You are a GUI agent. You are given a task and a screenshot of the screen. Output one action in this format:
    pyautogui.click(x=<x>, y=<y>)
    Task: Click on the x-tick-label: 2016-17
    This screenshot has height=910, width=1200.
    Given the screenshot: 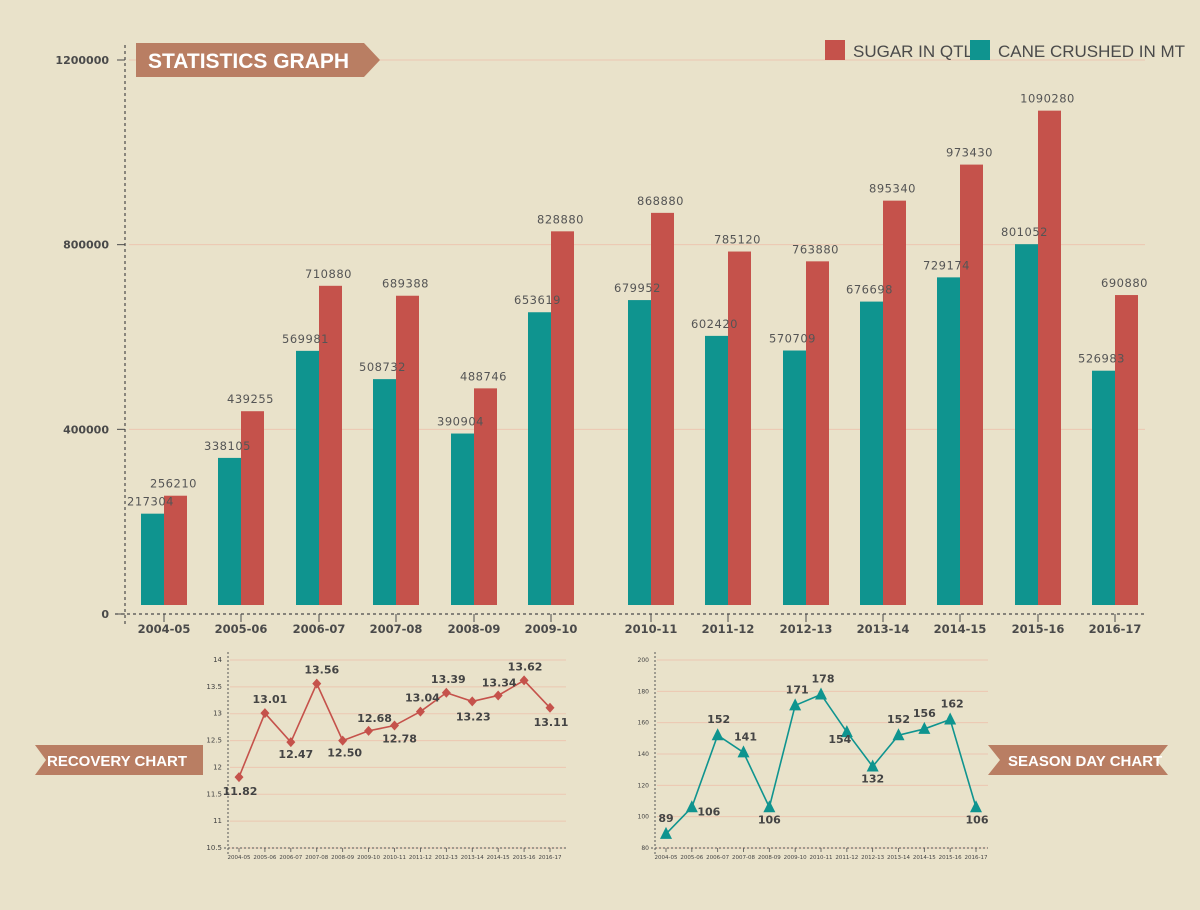 What is the action you would take?
    pyautogui.click(x=1115, y=629)
    